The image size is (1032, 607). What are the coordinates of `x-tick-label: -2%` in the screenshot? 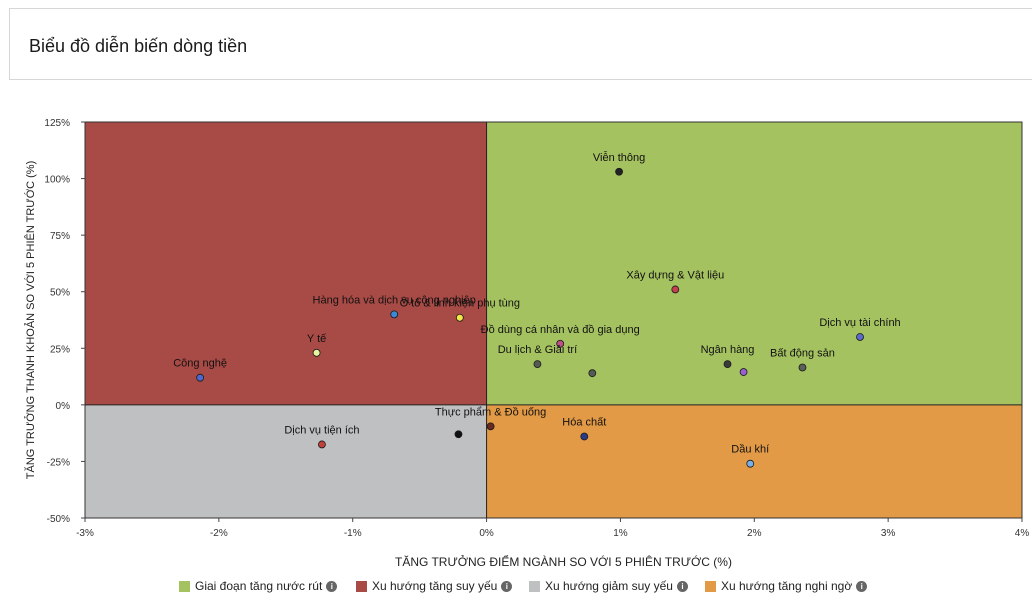 It's located at (219, 533).